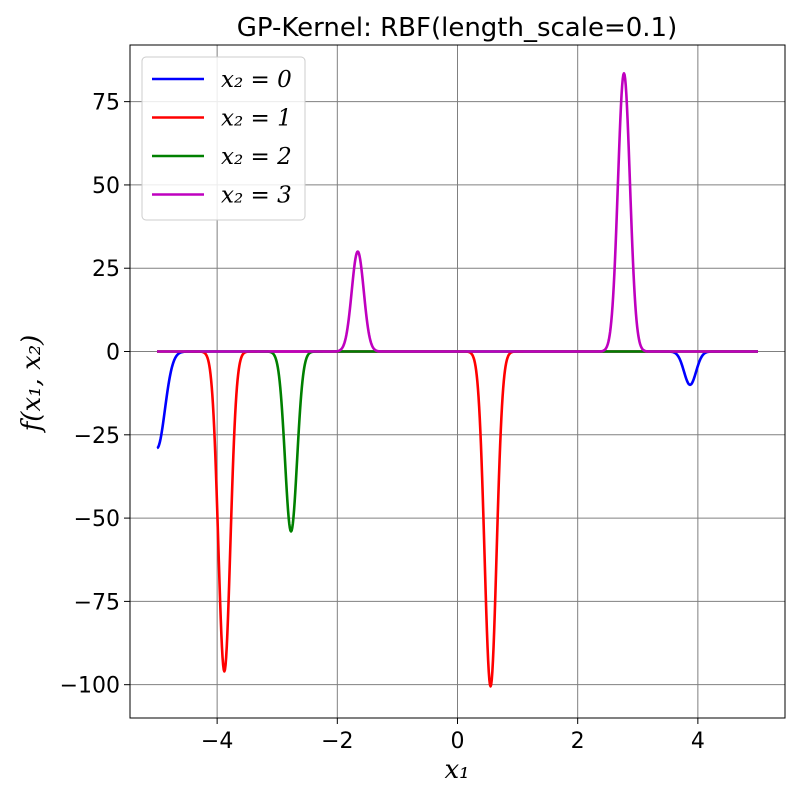 The image size is (800, 800). Describe the element at coordinates (256, 119) in the screenshot. I see `legend-label: x₂ = 1` at that location.